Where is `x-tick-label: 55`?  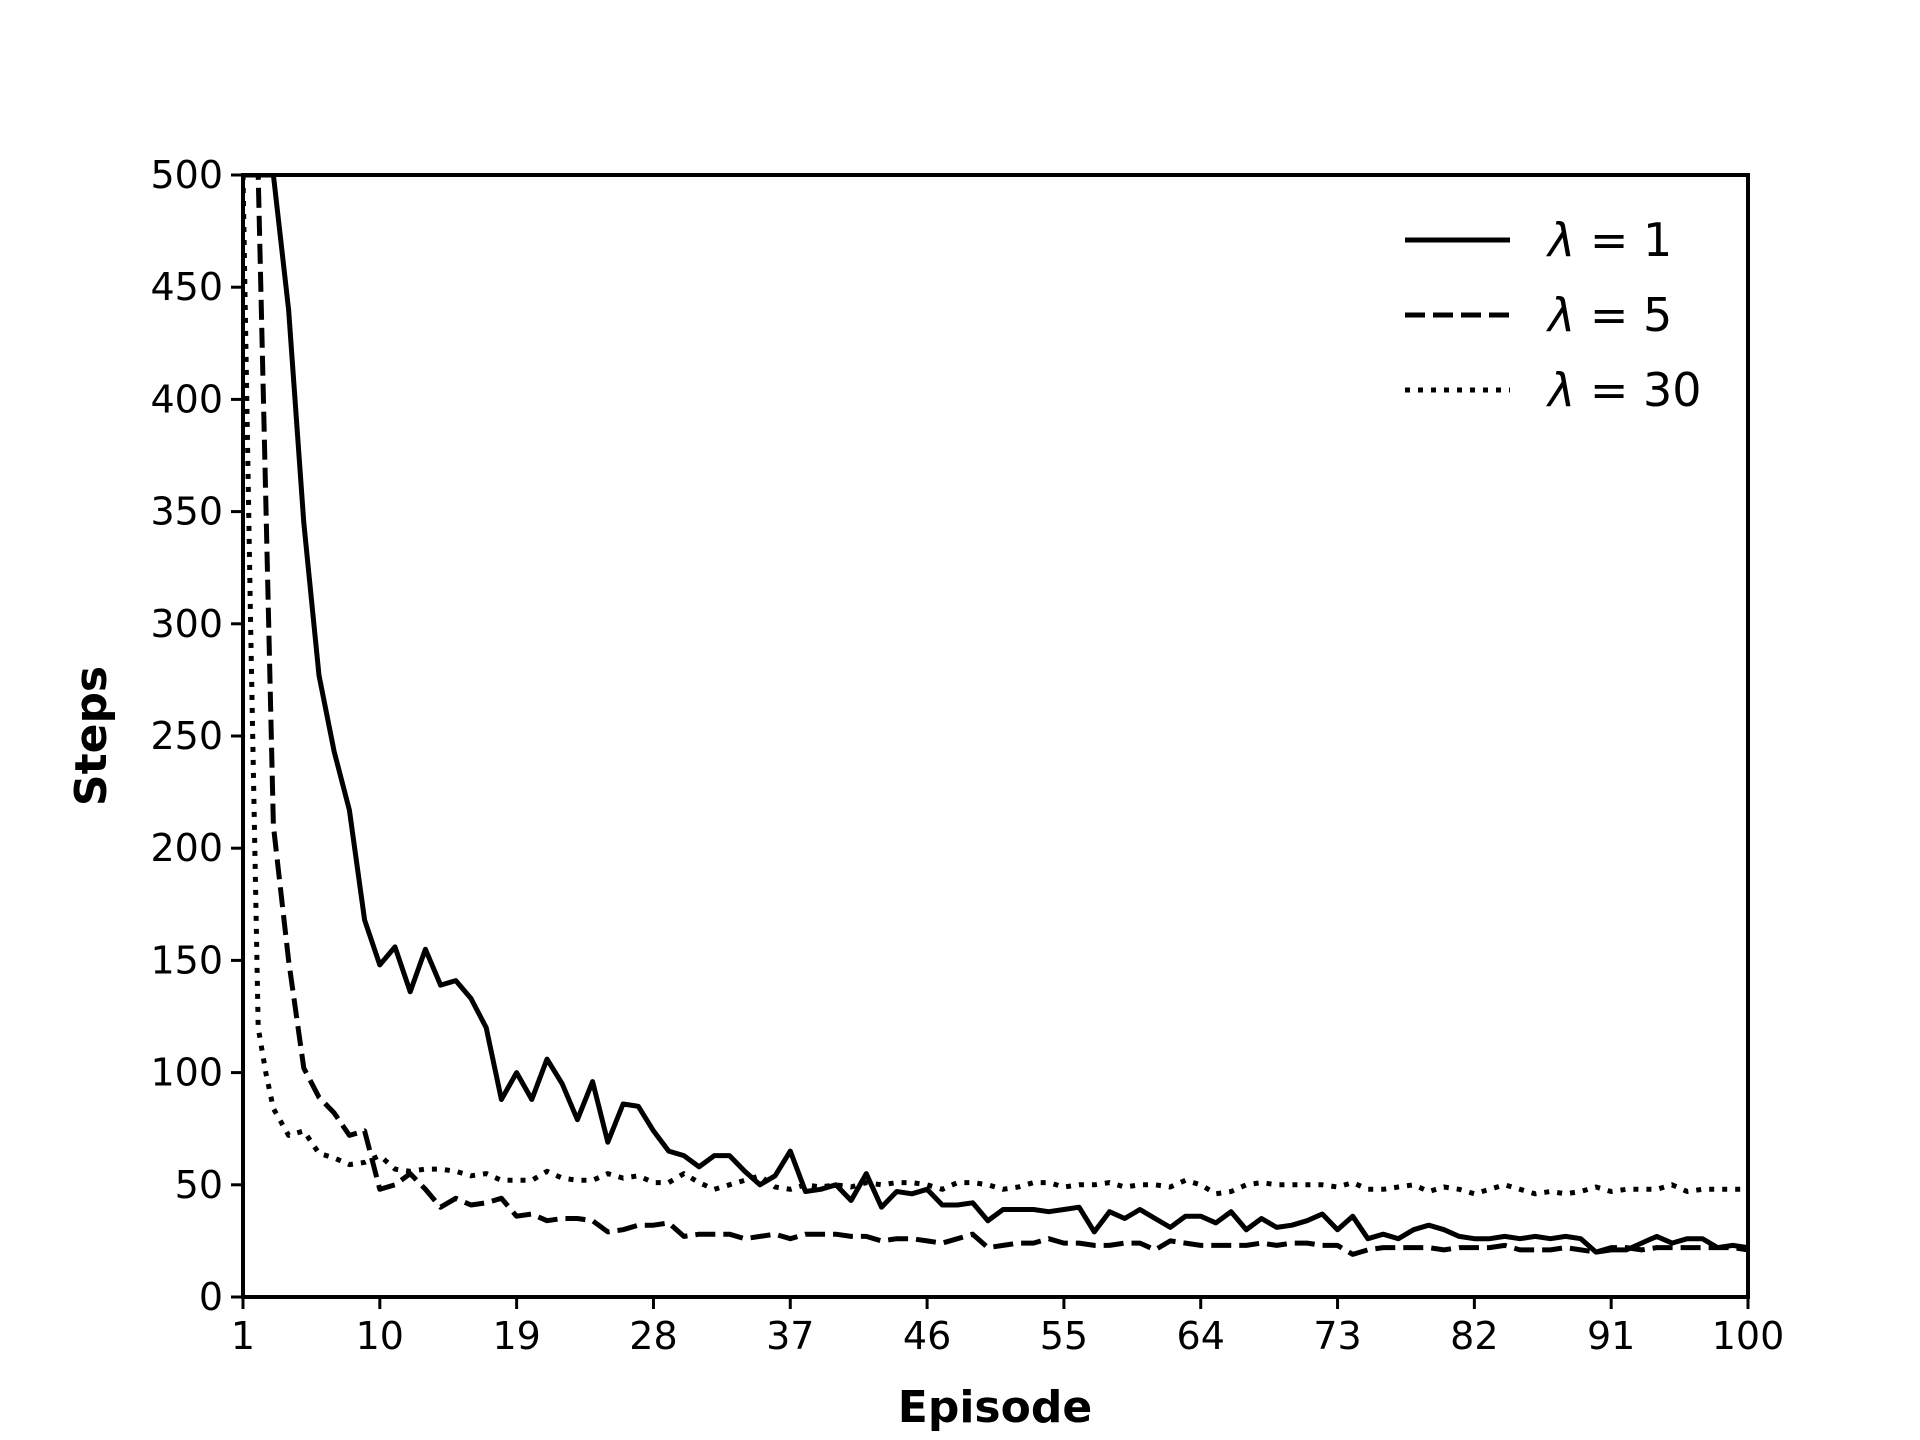 x-tick-label: 55 is located at coordinates (1064, 1336).